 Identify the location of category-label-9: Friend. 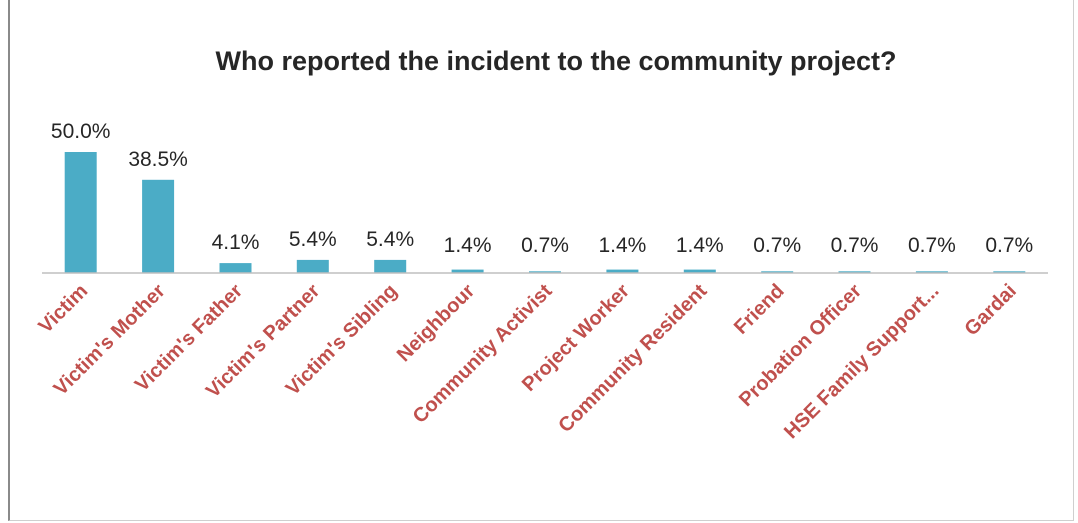
(759, 309).